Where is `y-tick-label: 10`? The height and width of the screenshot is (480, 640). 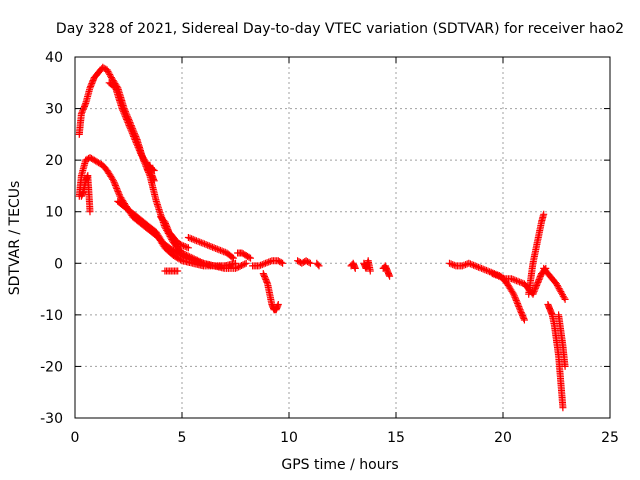
y-tick-label: 10 is located at coordinates (54, 213).